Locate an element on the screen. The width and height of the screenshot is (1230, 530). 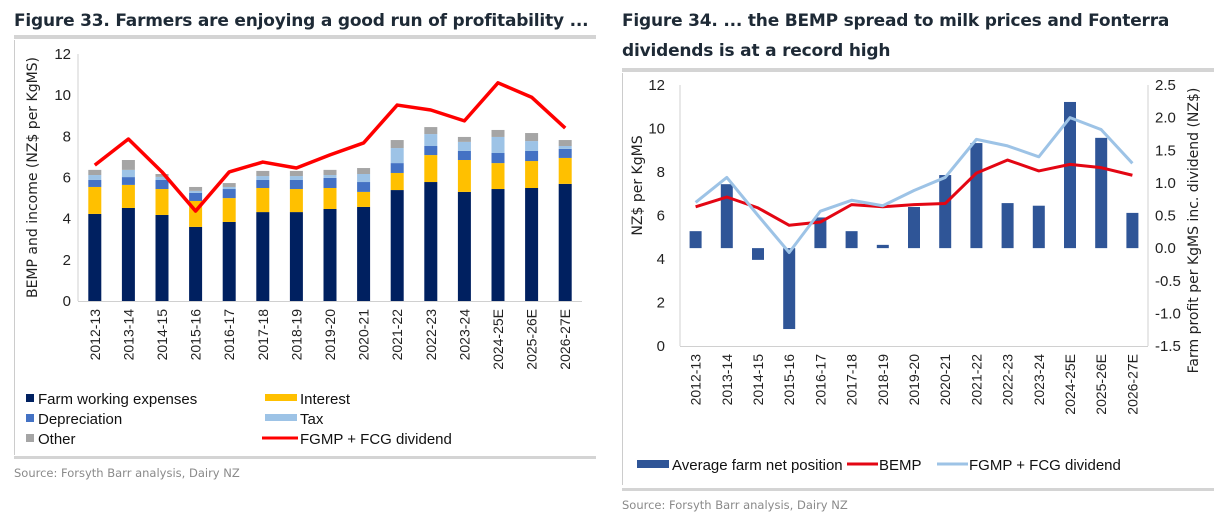
line-bemp is located at coordinates (914, 192).